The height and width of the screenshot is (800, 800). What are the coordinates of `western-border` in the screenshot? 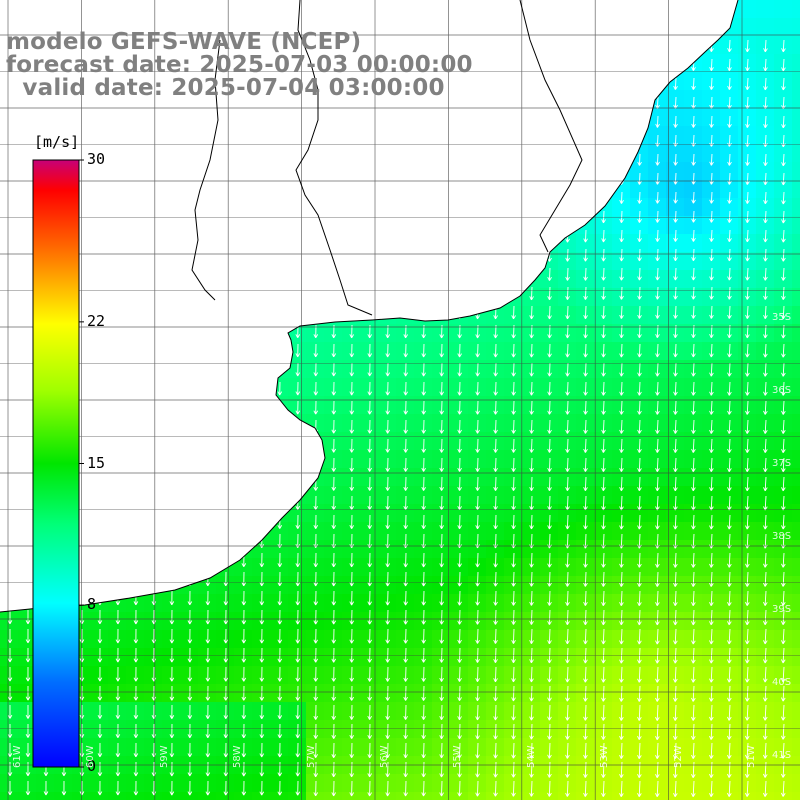 It's located at (206, 170).